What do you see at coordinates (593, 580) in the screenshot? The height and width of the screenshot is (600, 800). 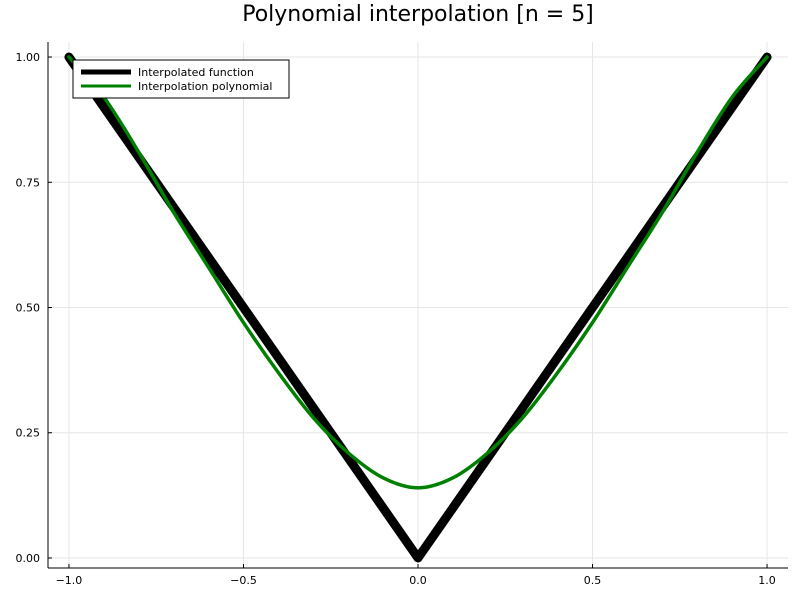 I see `x-tick-label: 0.5` at bounding box center [593, 580].